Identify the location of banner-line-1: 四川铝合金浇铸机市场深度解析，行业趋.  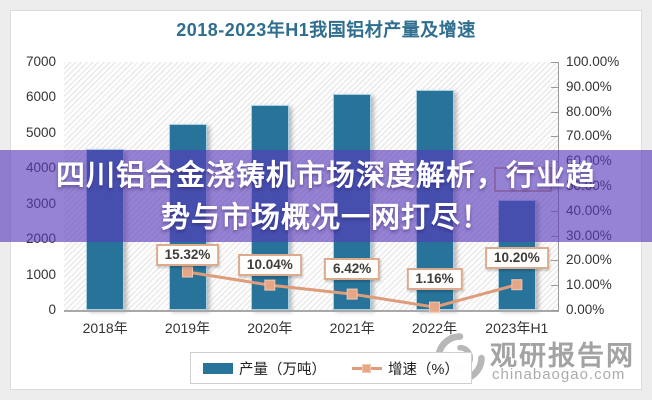
(325, 176).